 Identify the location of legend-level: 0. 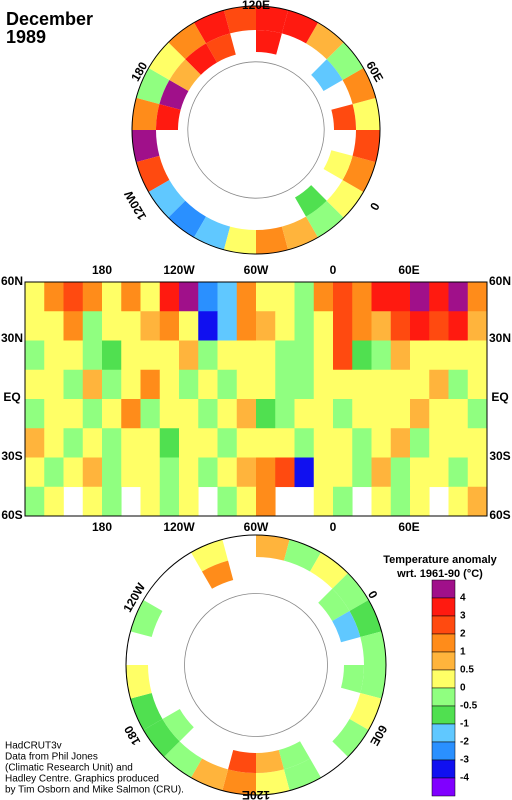
(463, 688).